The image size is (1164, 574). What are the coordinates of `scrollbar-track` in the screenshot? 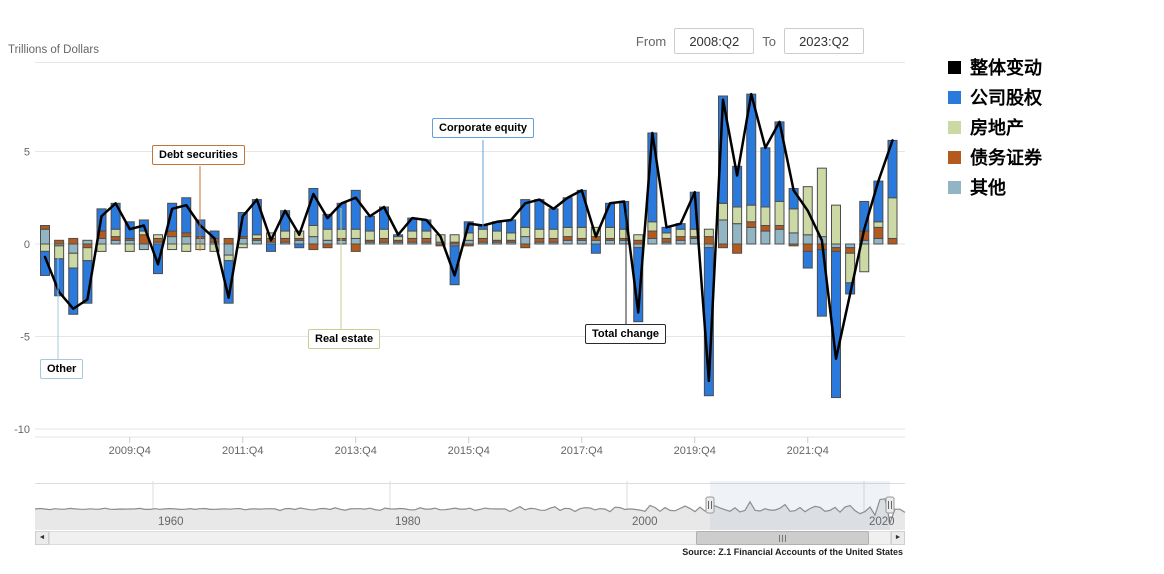 It's located at (470, 538).